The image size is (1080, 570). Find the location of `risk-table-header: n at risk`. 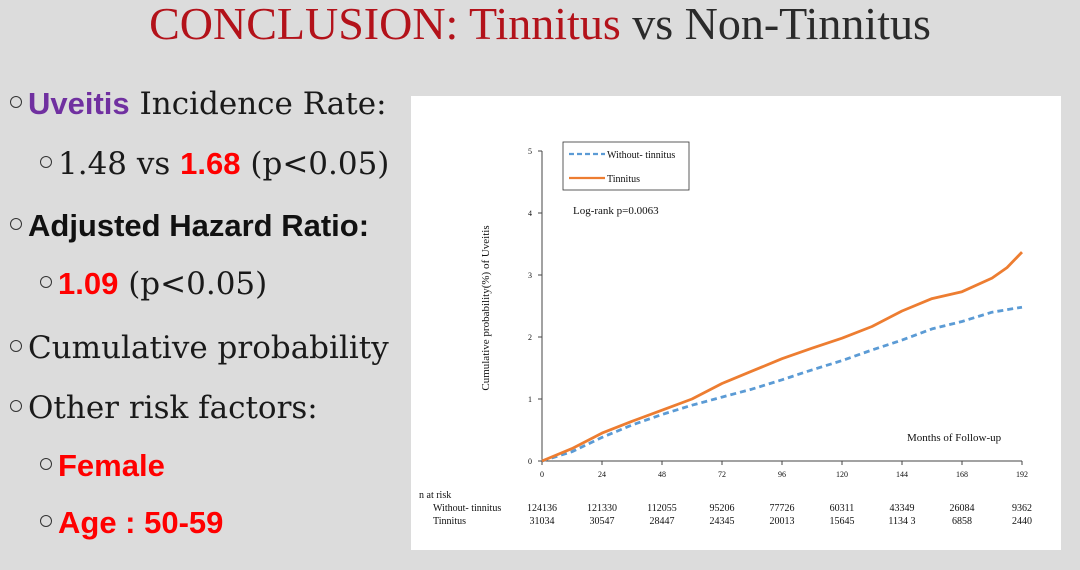

risk-table-header: n at risk is located at coordinates (435, 495).